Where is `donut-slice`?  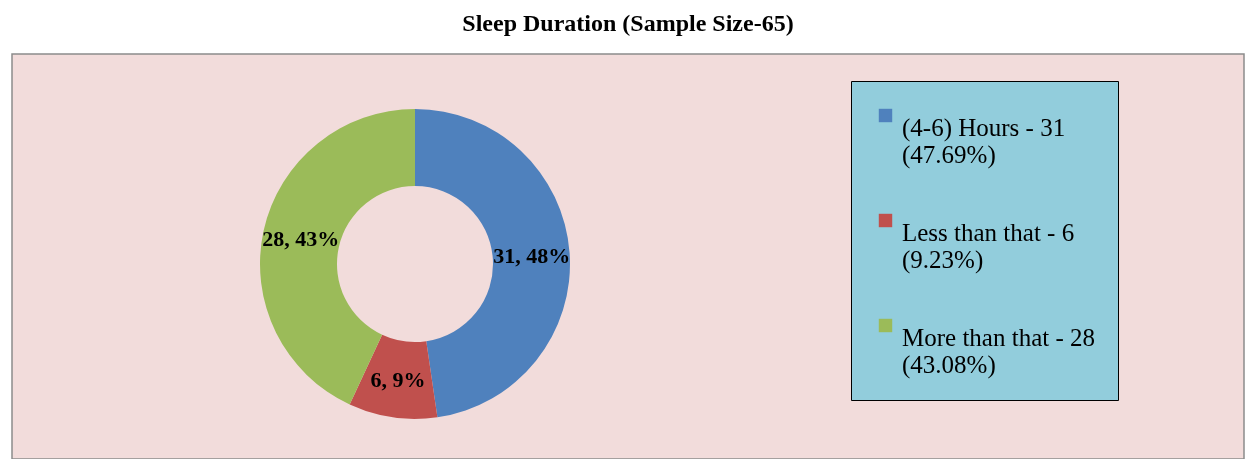
donut-slice is located at coordinates (393, 376).